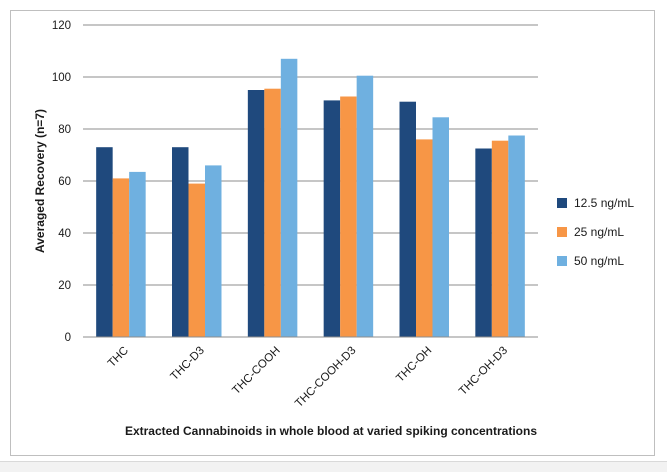  Describe the element at coordinates (40, 181) in the screenshot. I see `y-axis-title: Averaged Recovery (n=7)` at that location.